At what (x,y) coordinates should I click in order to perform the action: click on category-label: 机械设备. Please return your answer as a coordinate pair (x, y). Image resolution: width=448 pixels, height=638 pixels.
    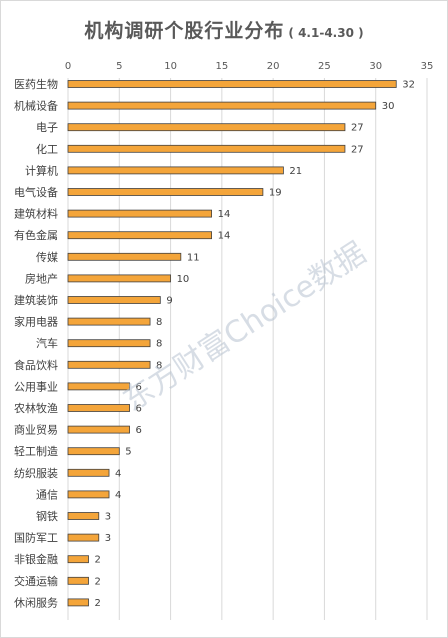
    Looking at the image, I should click on (36, 106).